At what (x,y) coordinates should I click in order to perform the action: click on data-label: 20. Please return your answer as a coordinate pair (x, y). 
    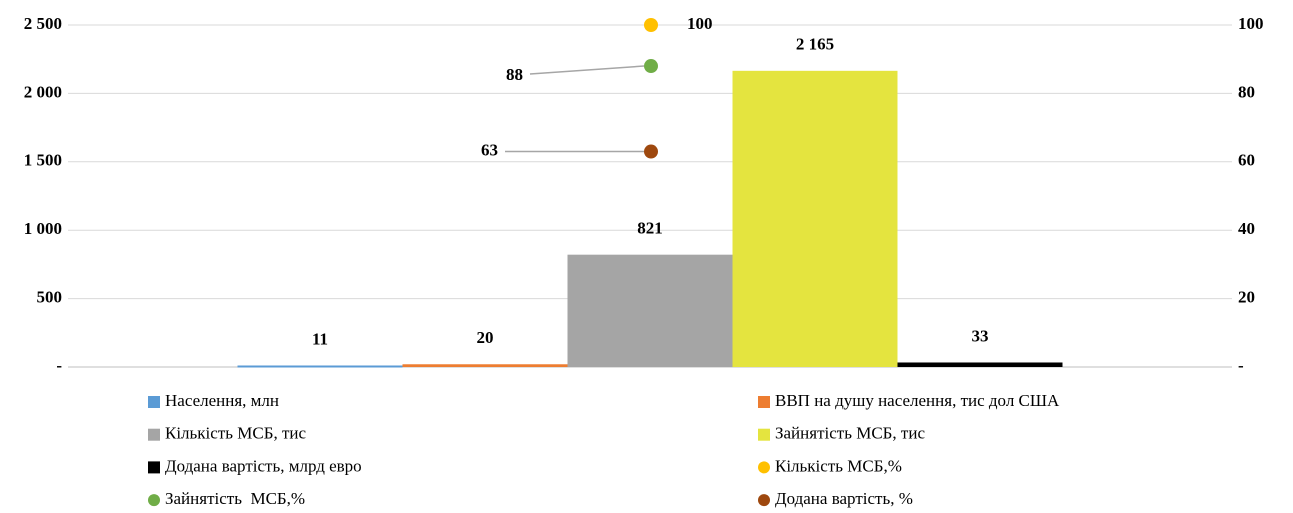
    Looking at the image, I should click on (485, 337).